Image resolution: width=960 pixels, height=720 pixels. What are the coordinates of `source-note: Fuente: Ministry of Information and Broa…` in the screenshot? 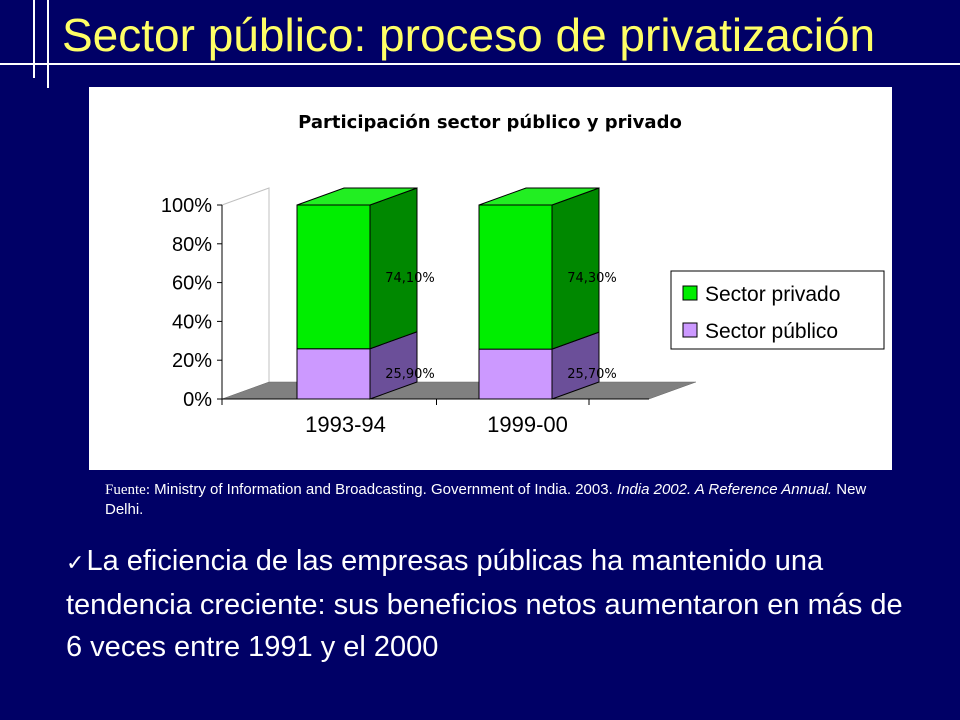 It's located at (490, 500).